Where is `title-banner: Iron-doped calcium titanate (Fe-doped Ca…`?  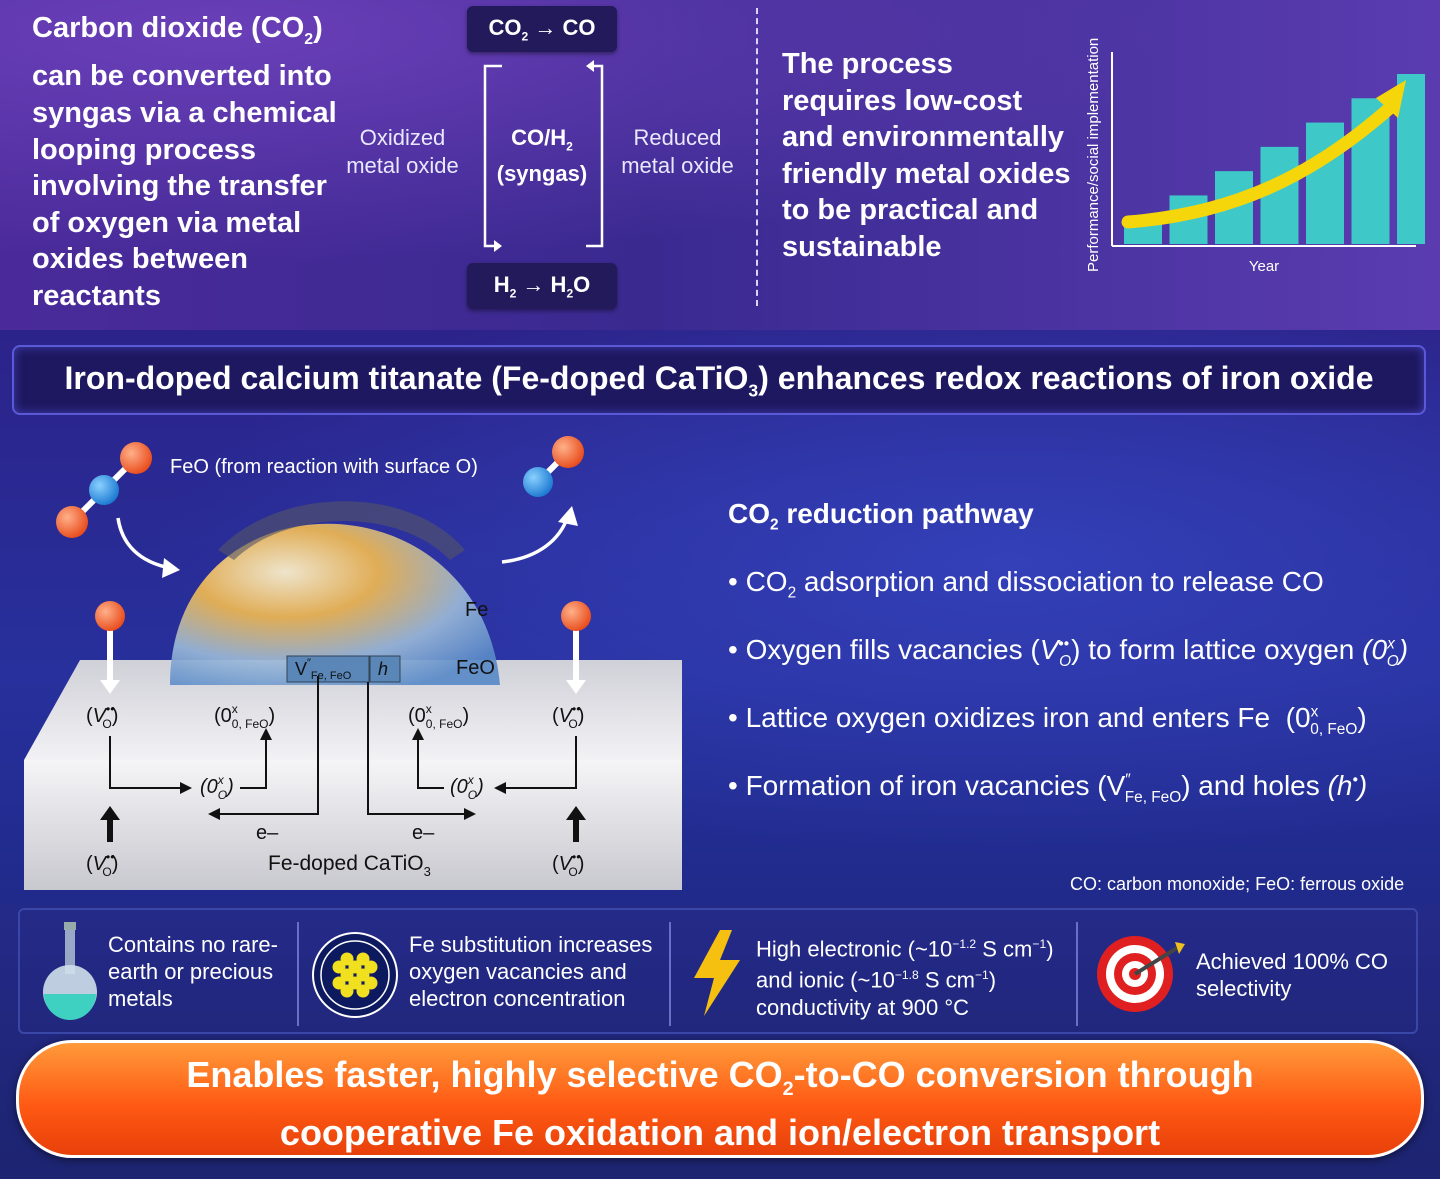 title-banner: Iron-doped calcium titanate (Fe-doped Ca… is located at coordinates (719, 380).